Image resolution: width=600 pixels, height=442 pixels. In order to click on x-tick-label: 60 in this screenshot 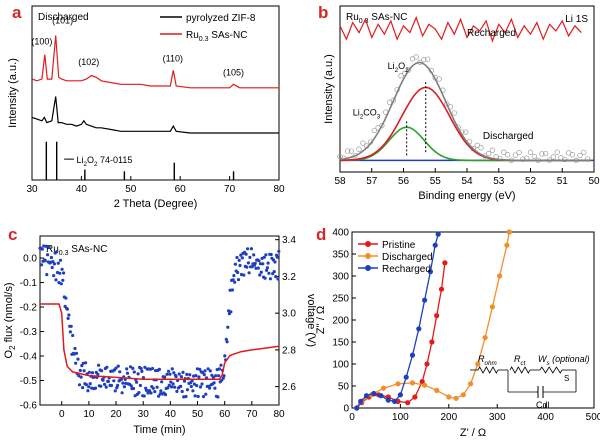, I will do `click(181, 189)`.